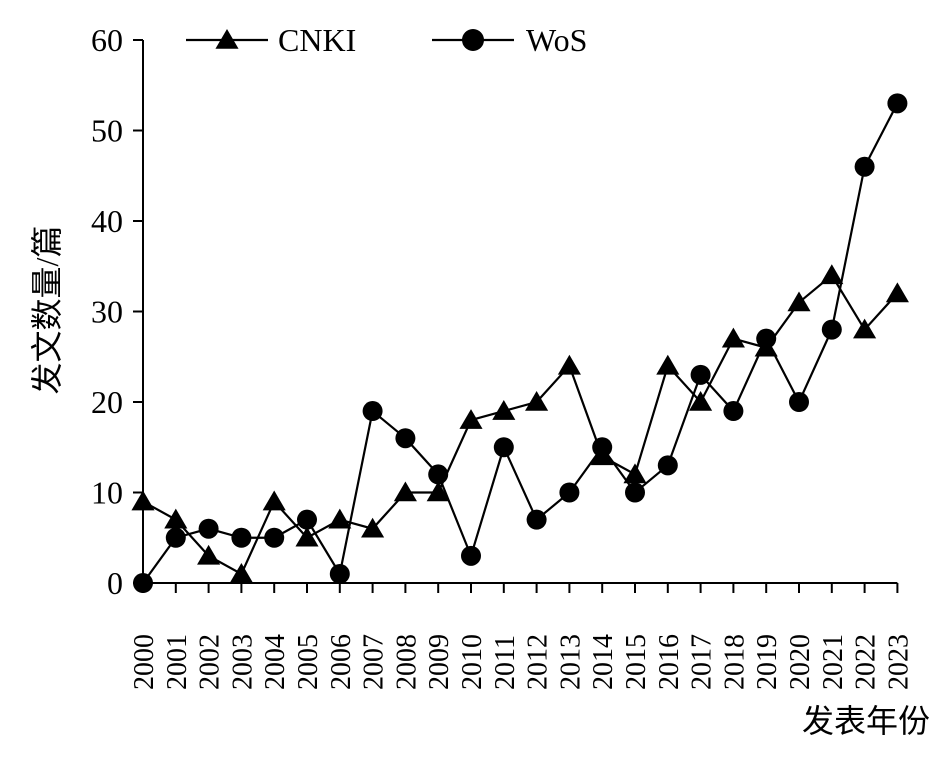 The image size is (952, 758). What do you see at coordinates (767, 662) in the screenshot?
I see `x-tick-label: 2019` at bounding box center [767, 662].